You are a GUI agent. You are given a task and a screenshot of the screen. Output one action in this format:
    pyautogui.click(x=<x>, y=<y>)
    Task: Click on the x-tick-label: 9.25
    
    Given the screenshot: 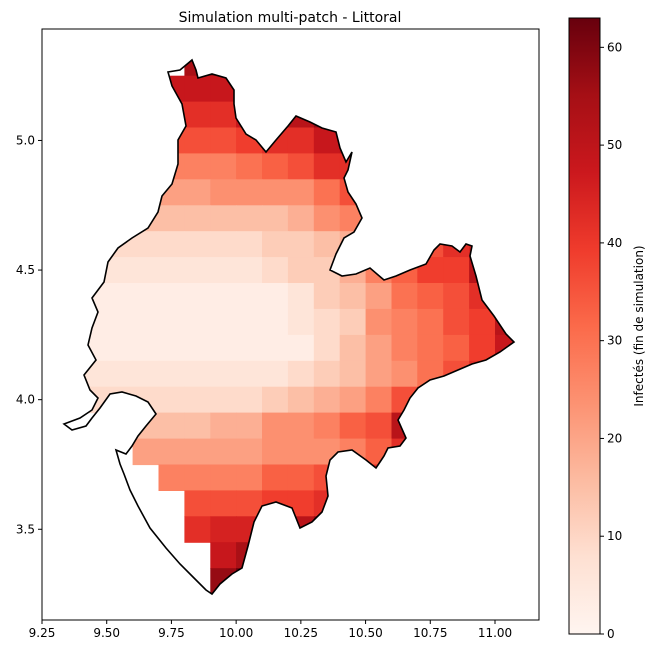 What is the action you would take?
    pyautogui.click(x=42, y=633)
    